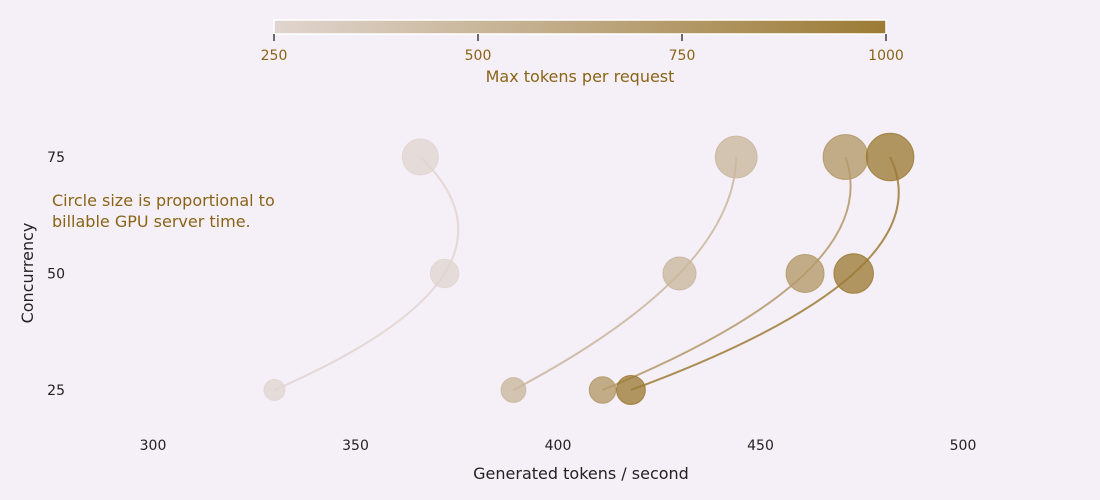  What do you see at coordinates (478, 56) in the screenshot?
I see `colorbar-tick-label: 500` at bounding box center [478, 56].